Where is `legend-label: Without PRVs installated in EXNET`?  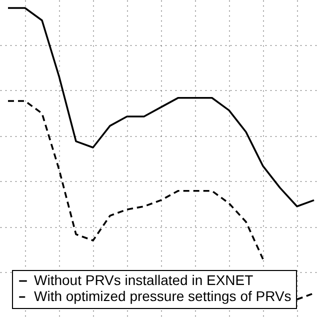
legend-label: Without PRVs installated in EXNET is located at coordinates (144, 280).